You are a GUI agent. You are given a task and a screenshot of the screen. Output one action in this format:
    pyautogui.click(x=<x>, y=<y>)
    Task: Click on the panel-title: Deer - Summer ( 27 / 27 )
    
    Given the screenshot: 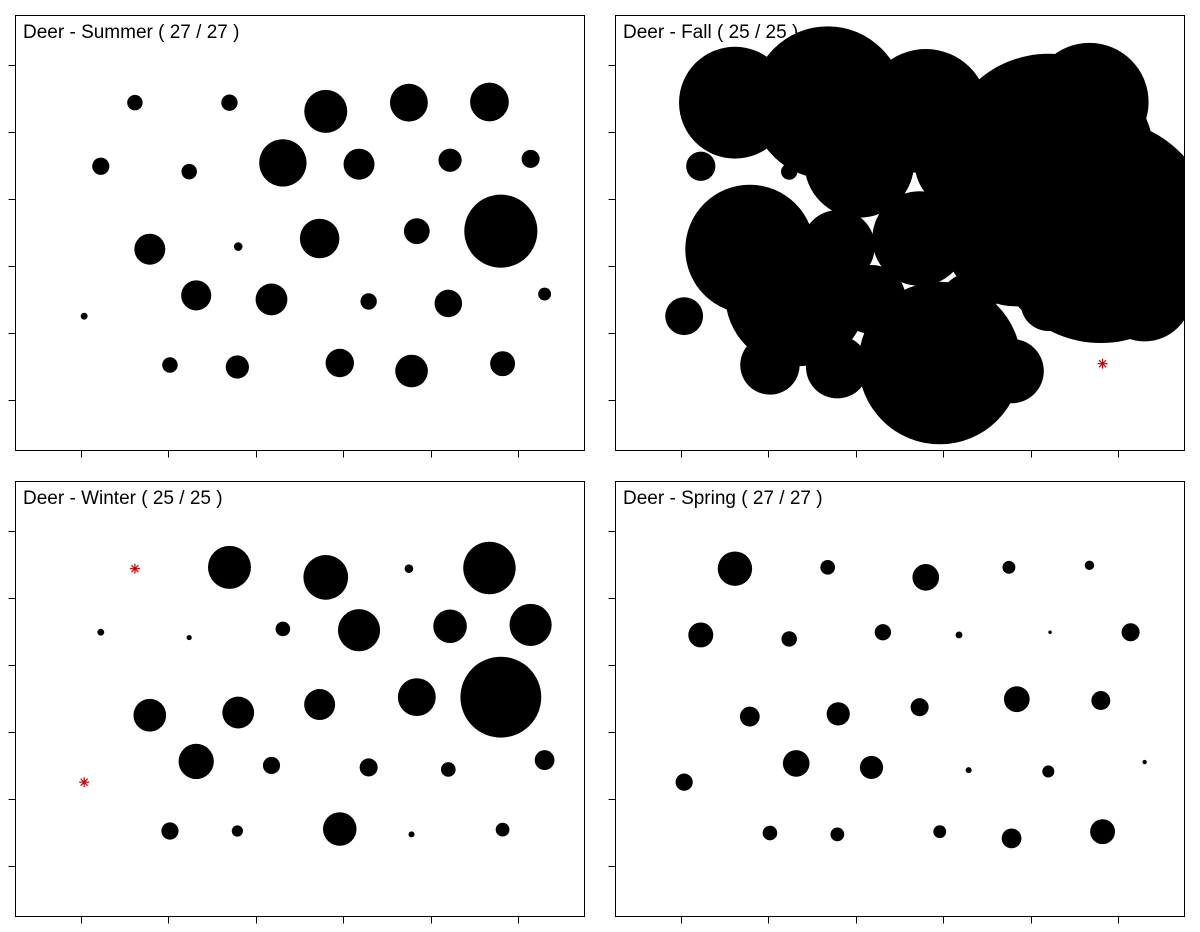 What is the action you would take?
    pyautogui.click(x=131, y=32)
    